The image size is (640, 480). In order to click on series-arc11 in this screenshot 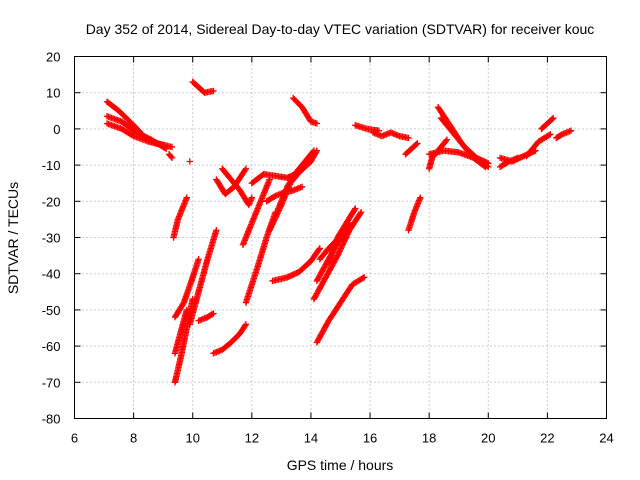, I will do `click(206, 317)`.